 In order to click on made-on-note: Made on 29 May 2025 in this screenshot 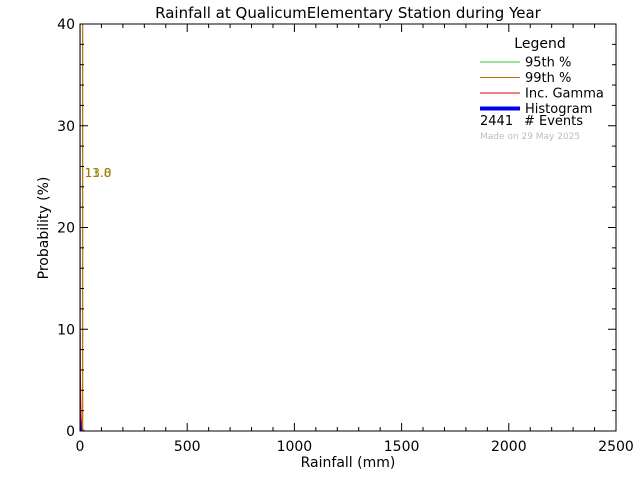, I will do `click(530, 137)`.